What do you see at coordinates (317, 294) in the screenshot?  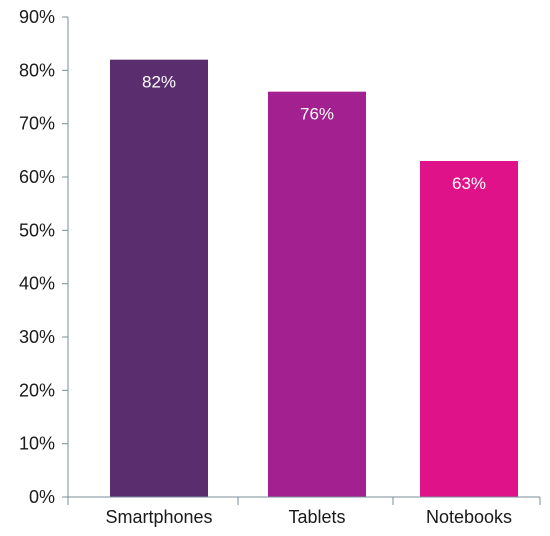 I see `bar-tablets` at bounding box center [317, 294].